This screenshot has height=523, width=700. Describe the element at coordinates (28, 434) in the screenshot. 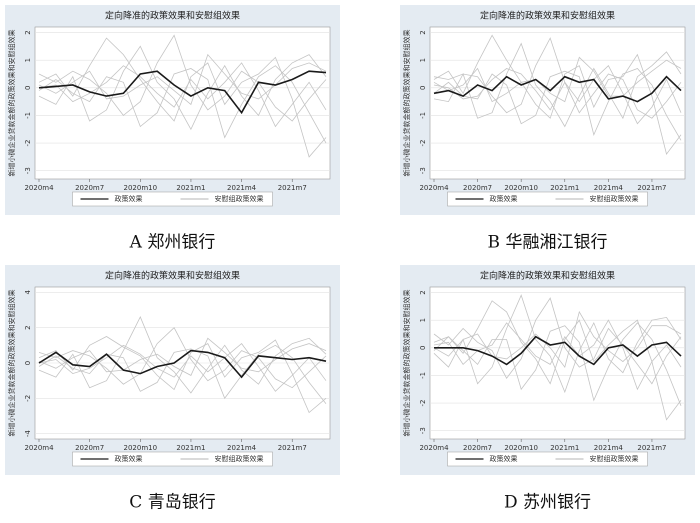

I see `y-tick-label: -4` at that location.